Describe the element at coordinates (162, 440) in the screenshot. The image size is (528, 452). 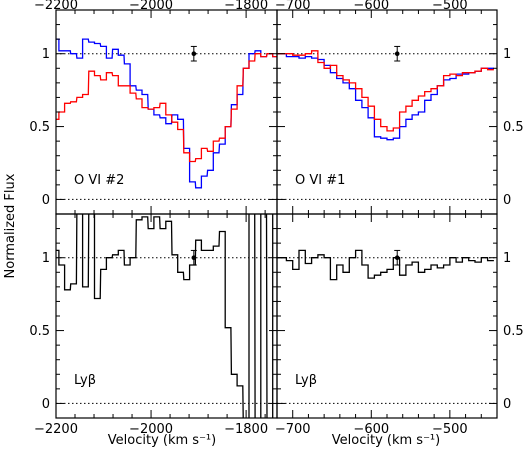
I see `x-axis-title-left: Velocity (km s⁻¹)` at that location.